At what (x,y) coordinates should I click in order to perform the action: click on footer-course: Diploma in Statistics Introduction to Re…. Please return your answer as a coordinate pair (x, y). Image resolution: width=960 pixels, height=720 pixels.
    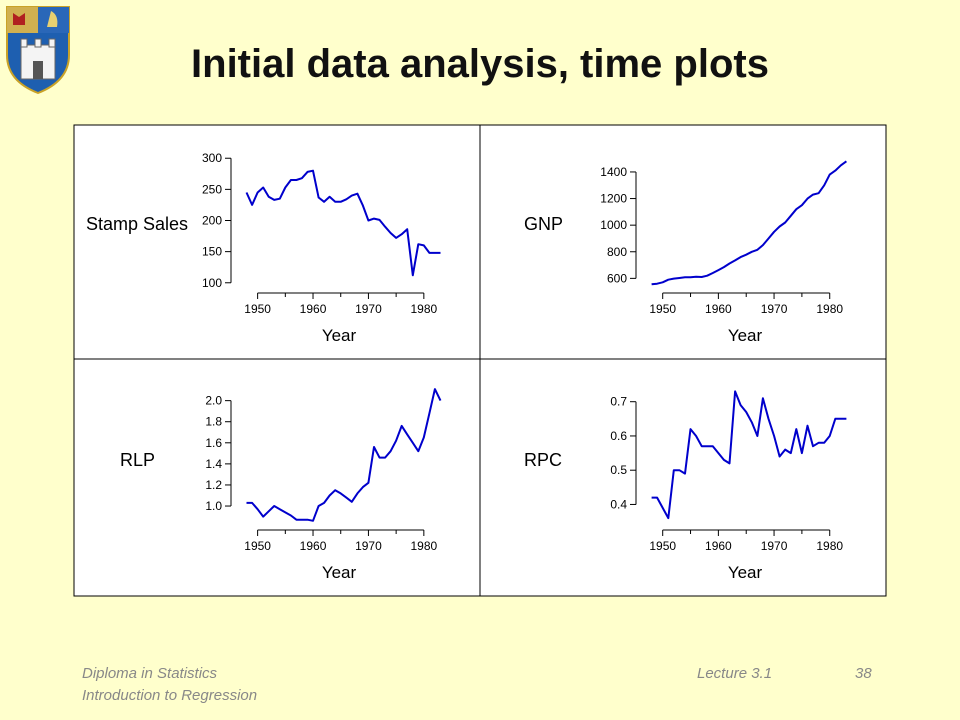
    Looking at the image, I should click on (169, 685).